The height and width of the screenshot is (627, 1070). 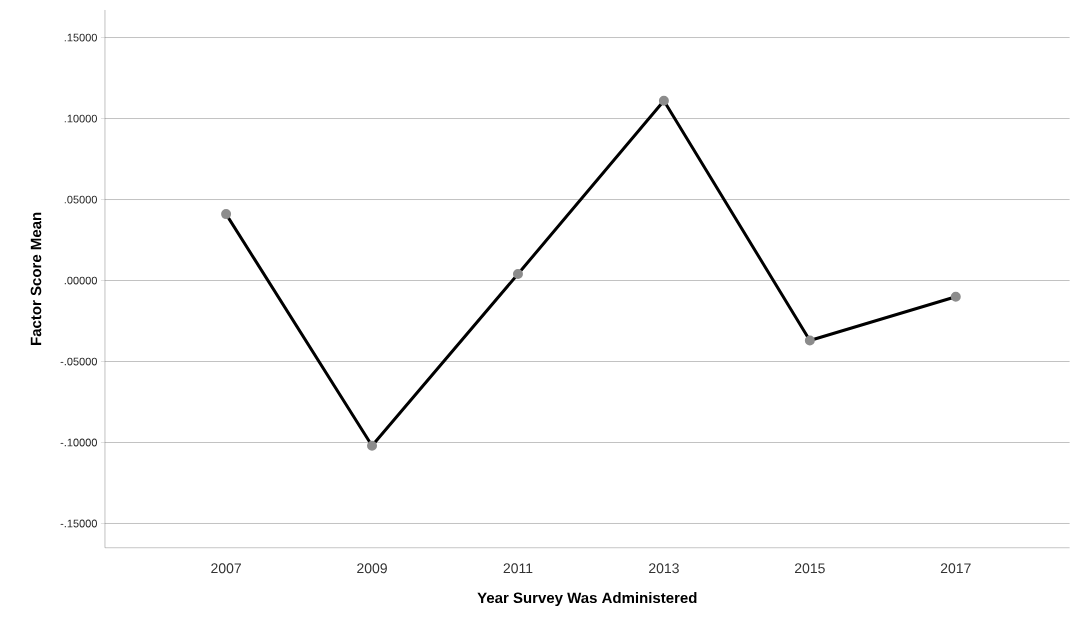 I want to click on x-tick-label: 2011, so click(x=518, y=568).